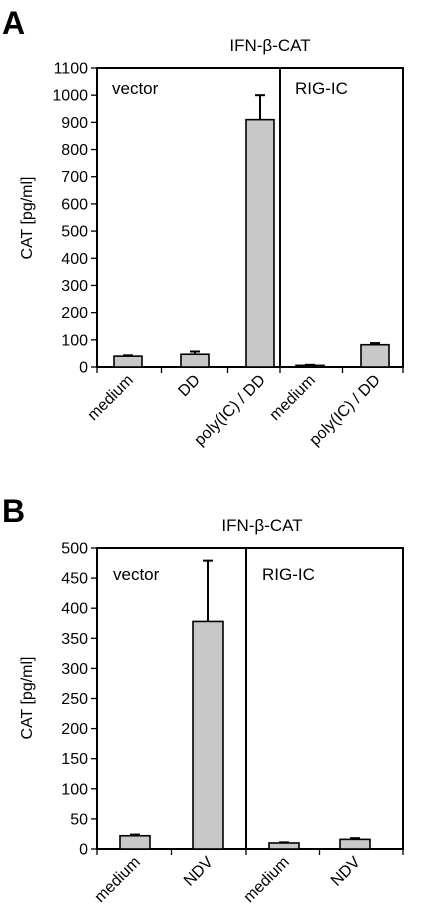 This screenshot has height=918, width=429. Describe the element at coordinates (189, 386) in the screenshot. I see `chart-a-vector-1-category-label: DD` at that location.